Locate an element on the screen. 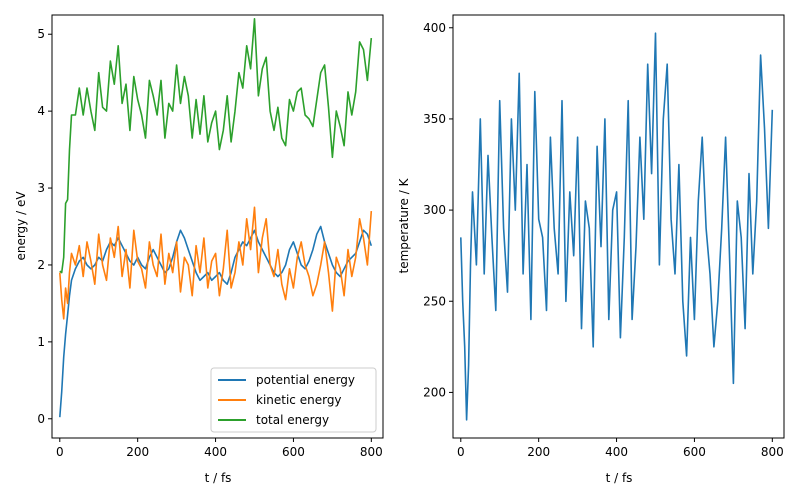 This screenshot has height=500, width=800. energy-y-tick-label: 4 is located at coordinates (41, 111).